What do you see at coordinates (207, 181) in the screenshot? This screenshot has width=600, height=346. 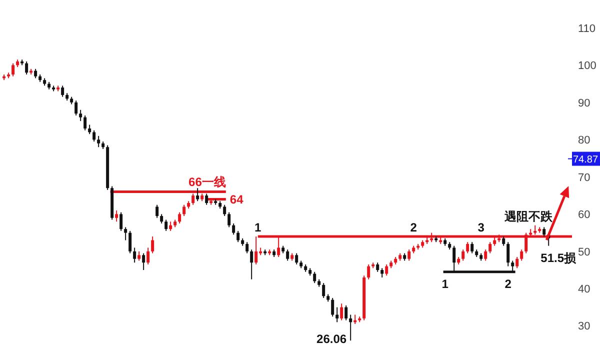 I see `ref-line-label: 66一线` at bounding box center [207, 181].